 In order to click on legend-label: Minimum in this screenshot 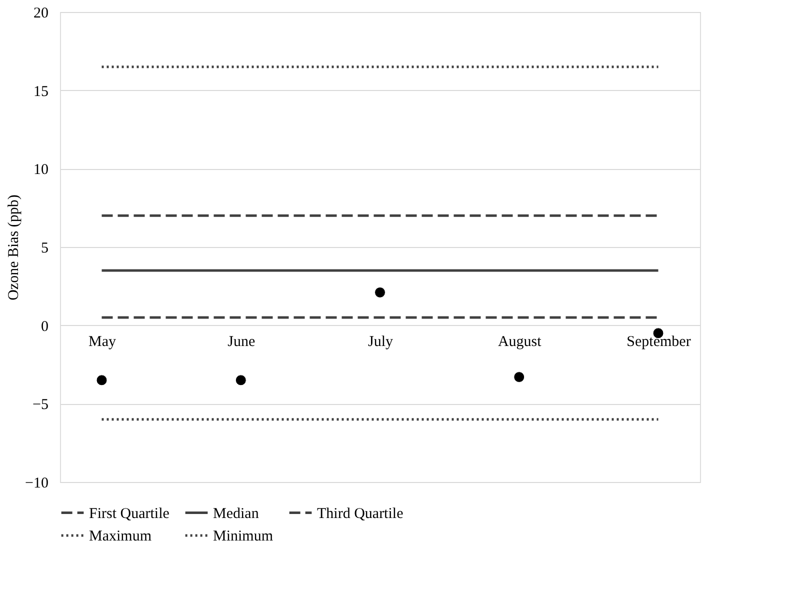, I will do `click(243, 536)`.